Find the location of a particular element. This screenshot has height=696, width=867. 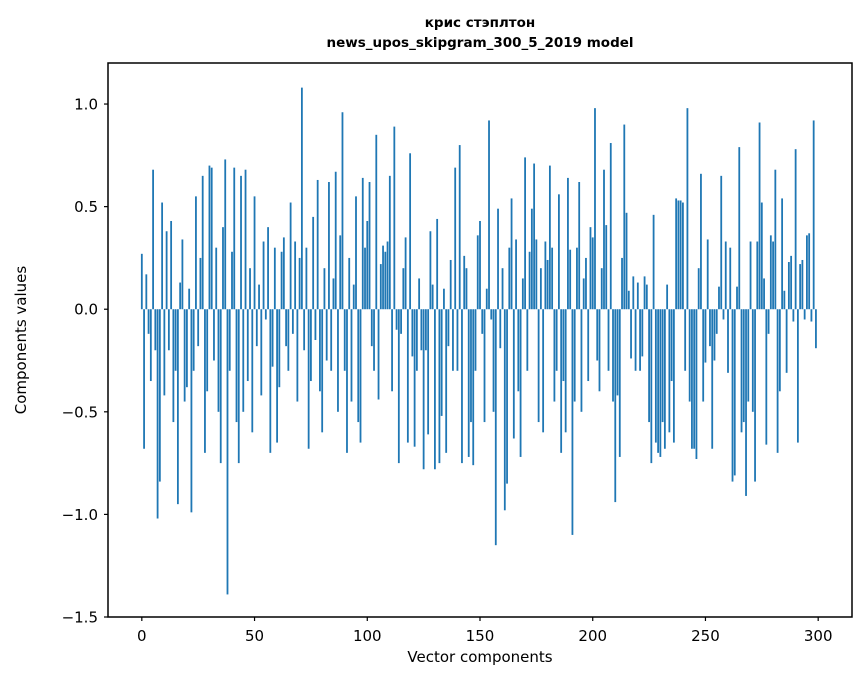

chart-title-line2: news_upos_skipgram_300_5_2019 model is located at coordinates (479, 43).